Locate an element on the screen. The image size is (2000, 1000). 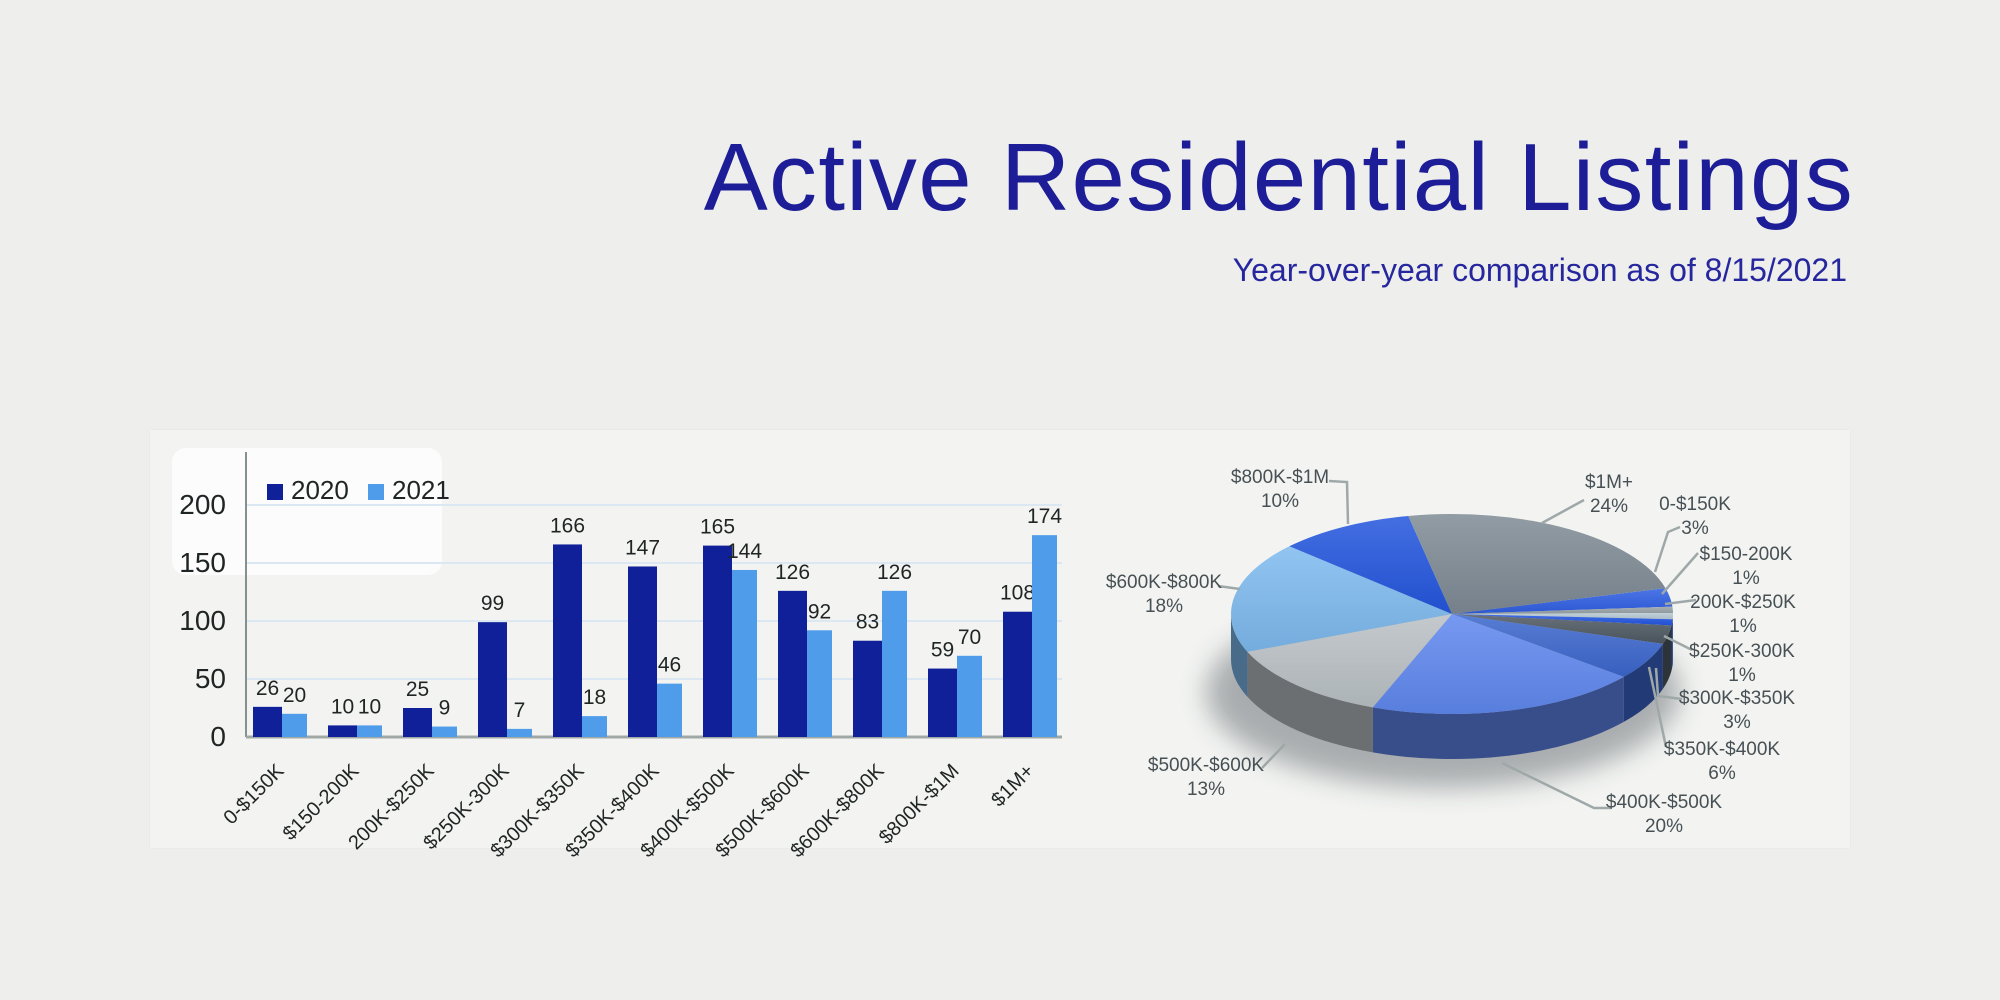
pie-label-8: $600K-$800K 18% is located at coordinates (1164, 594).